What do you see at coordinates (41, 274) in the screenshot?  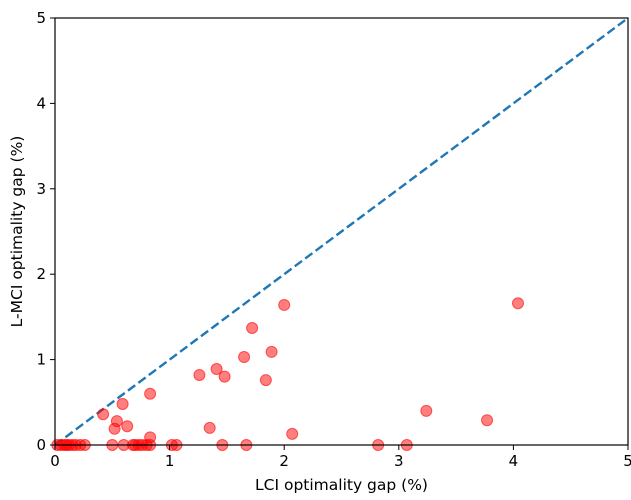 I see `y-tick-label: 2` at bounding box center [41, 274].